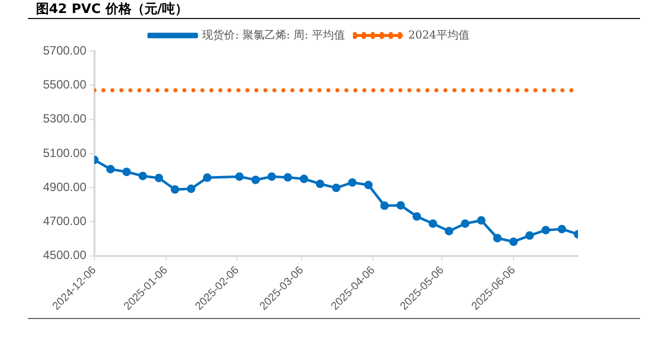 This screenshot has width=648, height=348. Describe the element at coordinates (64, 119) in the screenshot. I see `y-tick-label: 5300.00` at that location.